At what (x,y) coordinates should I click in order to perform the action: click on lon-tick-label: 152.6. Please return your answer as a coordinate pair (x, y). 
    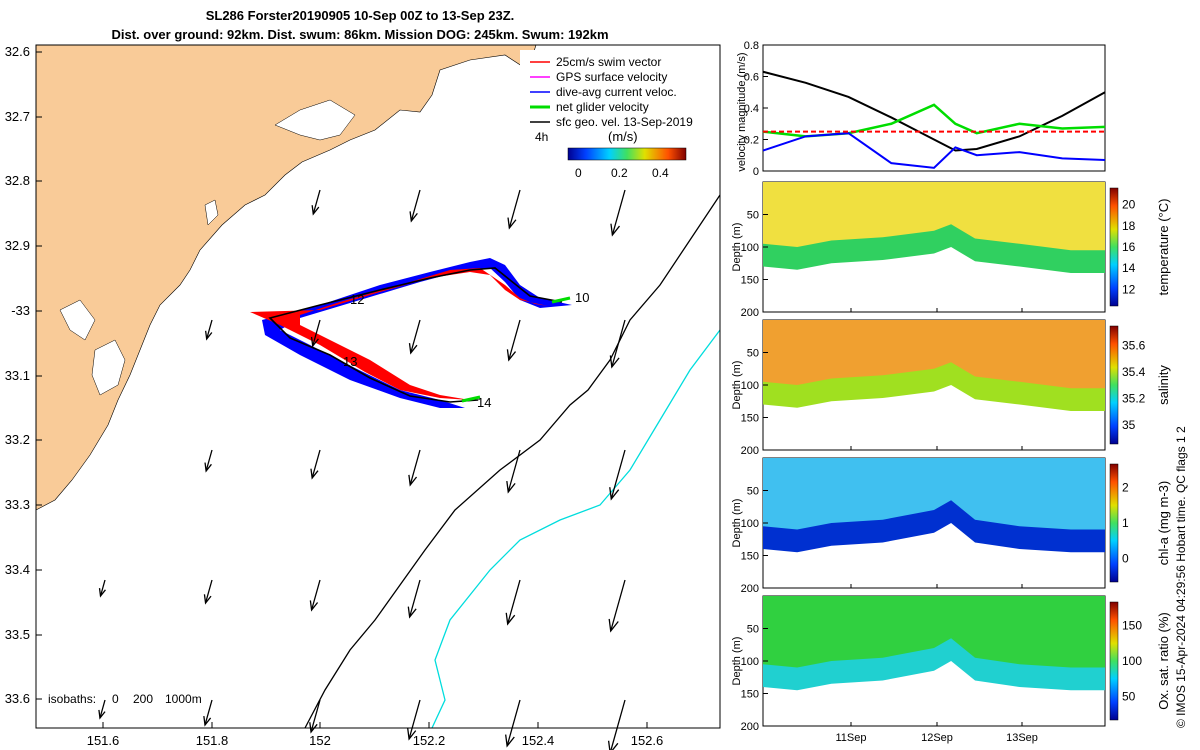
    Looking at the image, I should click on (647, 740).